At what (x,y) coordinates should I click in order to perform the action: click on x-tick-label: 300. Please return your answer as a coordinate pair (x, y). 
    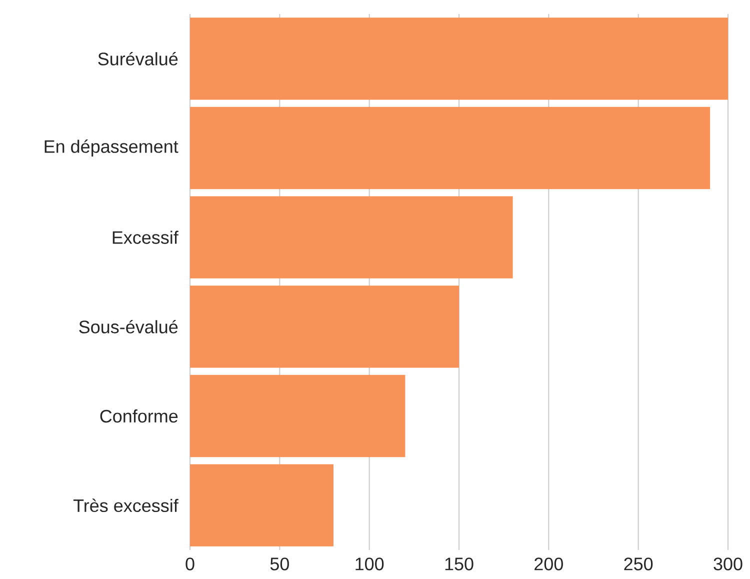
    Looking at the image, I should click on (728, 564).